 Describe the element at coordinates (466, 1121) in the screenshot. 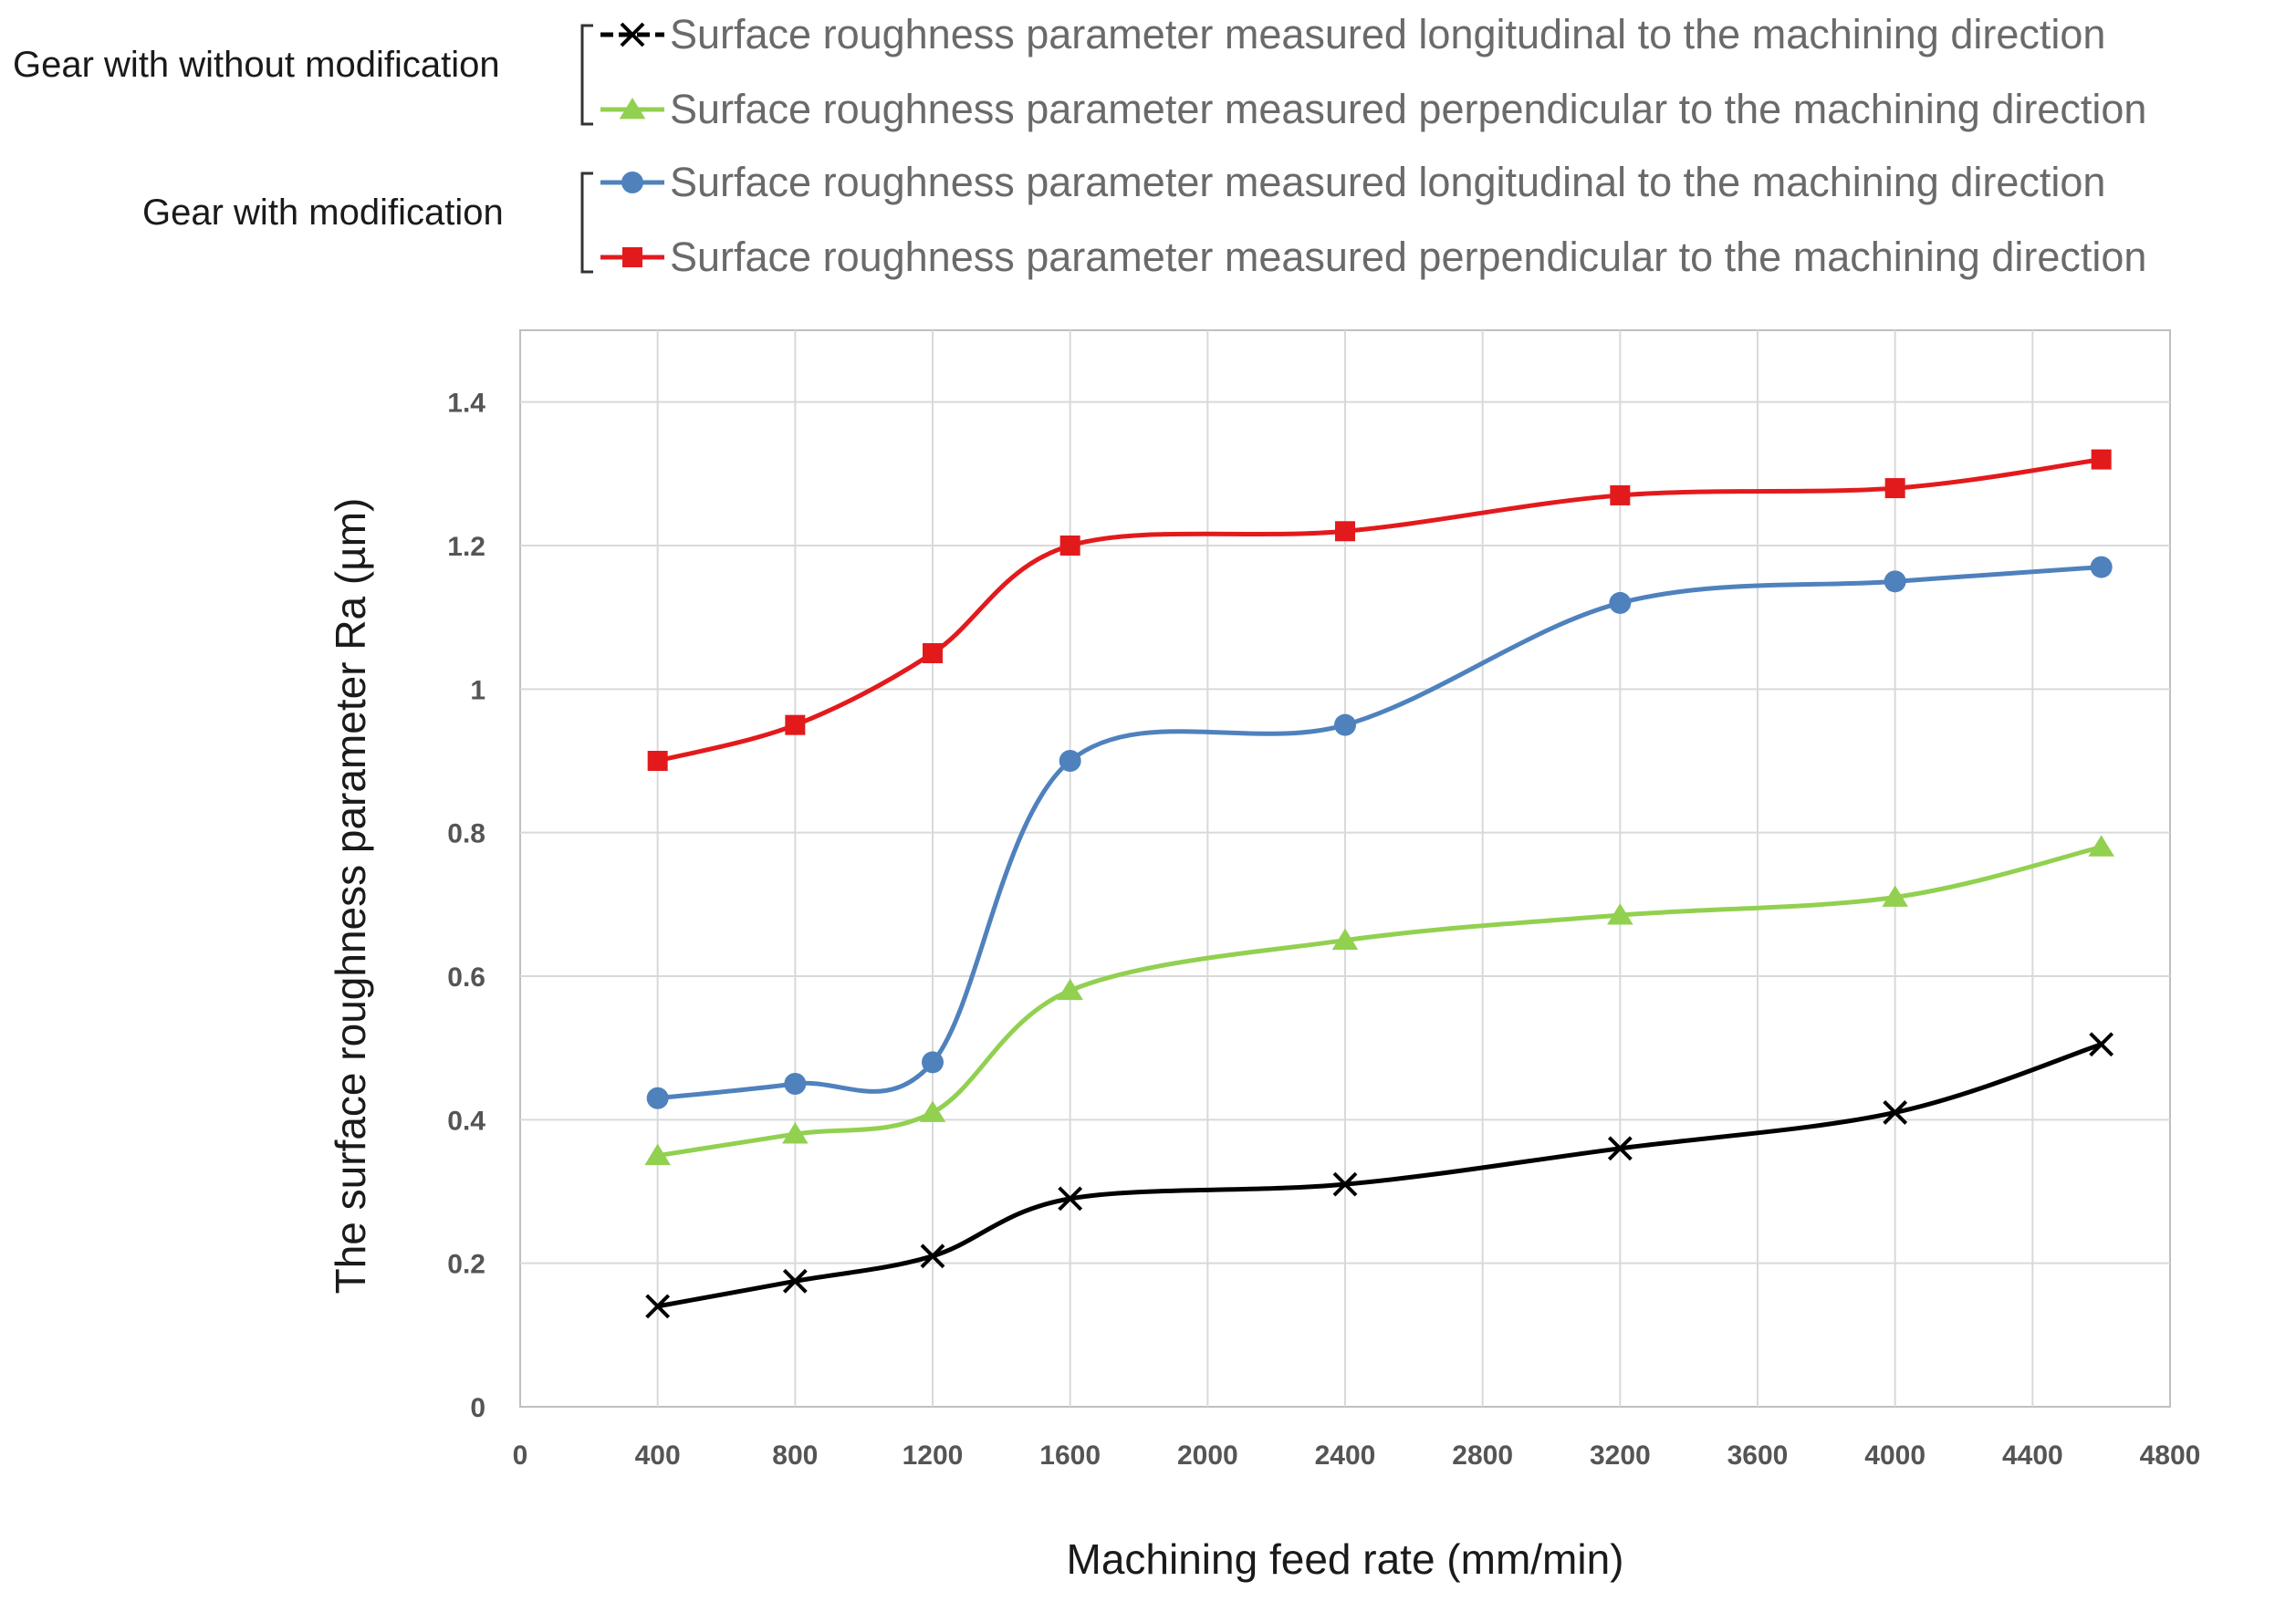

I see `y-tick-label: 0.4` at that location.